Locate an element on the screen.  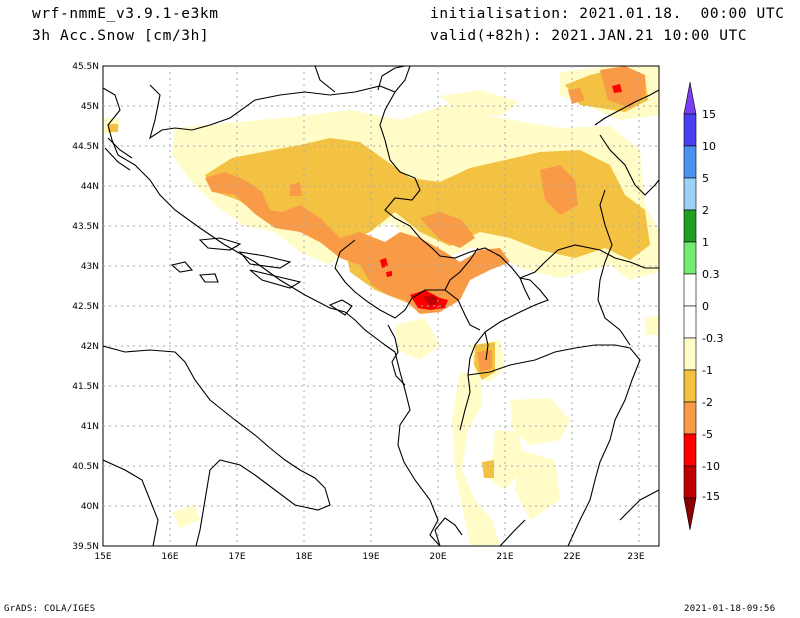
lon-tick-label: 21E is located at coordinates (504, 557).